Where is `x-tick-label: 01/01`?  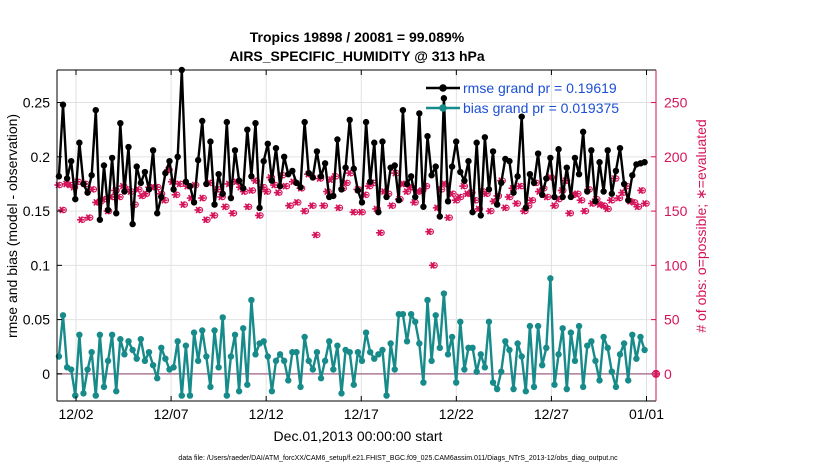
x-tick-label: 01/01 is located at coordinates (646, 414).